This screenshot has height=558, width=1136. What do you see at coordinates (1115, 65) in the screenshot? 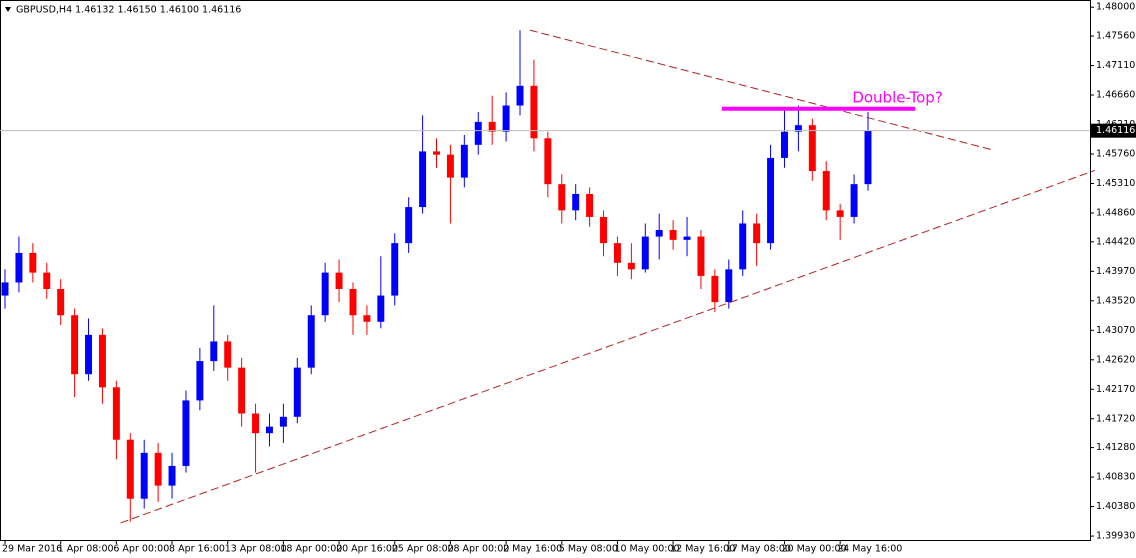
I see `y-tick-label: 1.47110` at bounding box center [1115, 65].